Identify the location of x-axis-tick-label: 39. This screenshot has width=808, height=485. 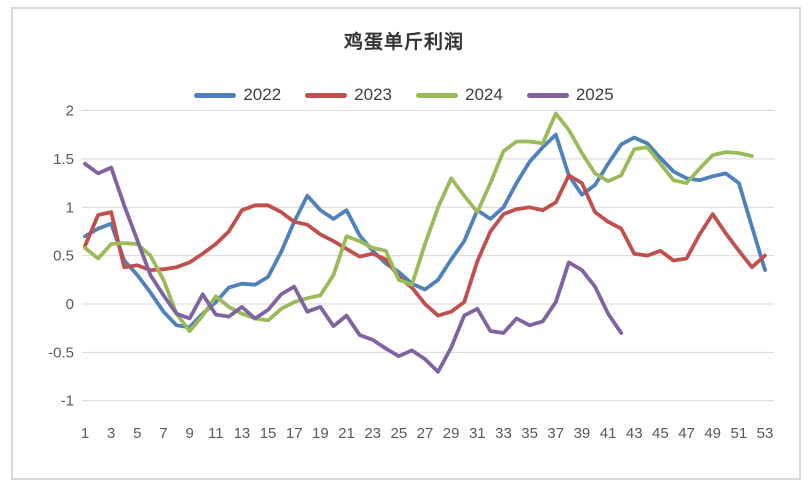
(582, 433).